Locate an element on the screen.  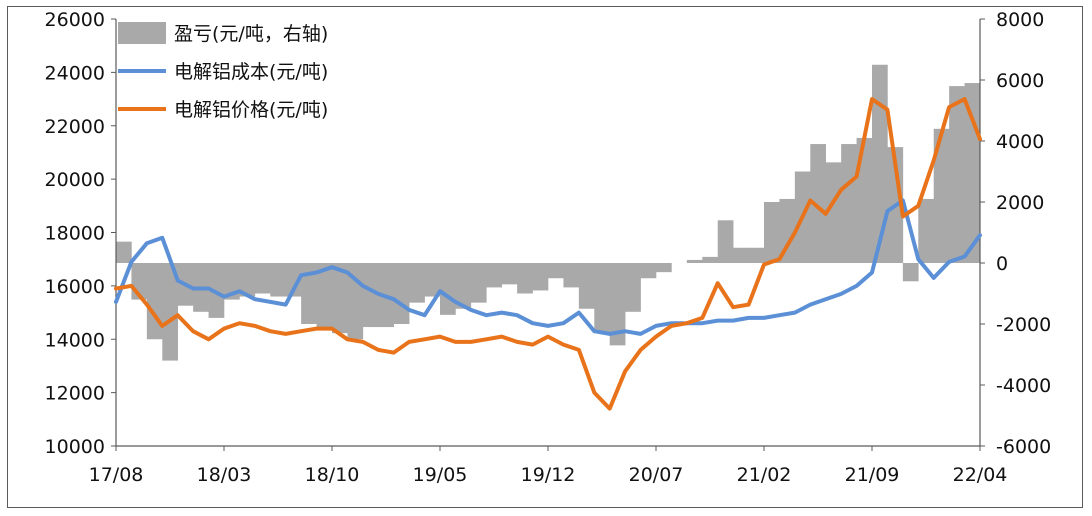
x-axis-tick-label: 20/07 is located at coordinates (656, 475).